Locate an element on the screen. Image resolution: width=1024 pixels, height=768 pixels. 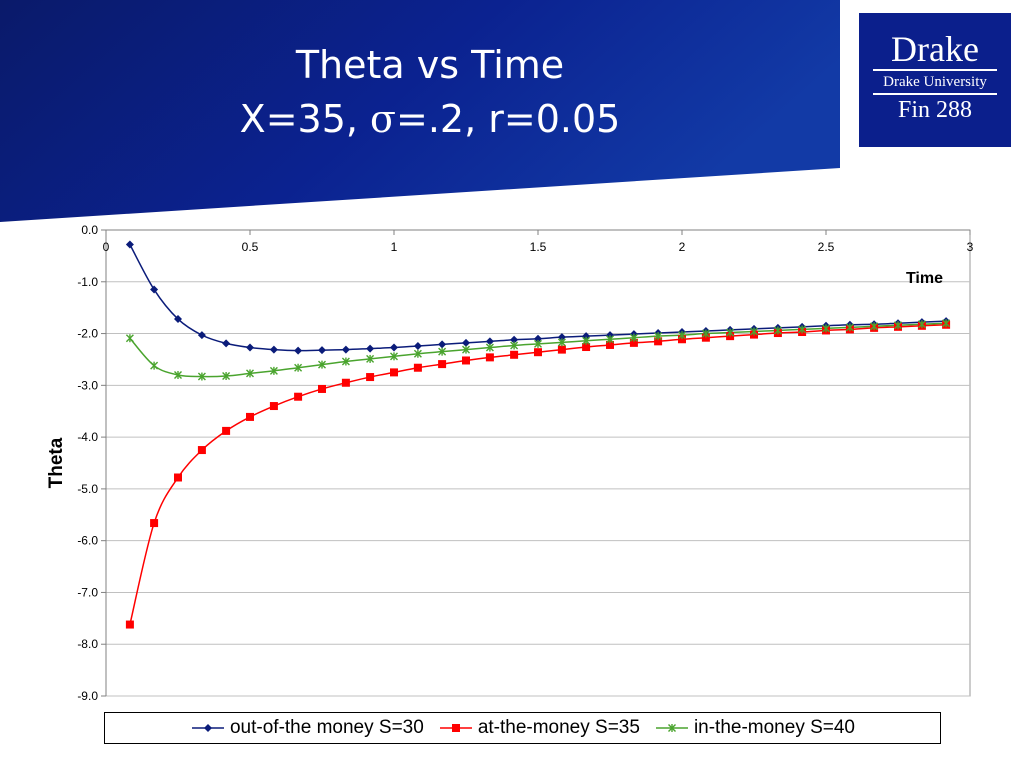
slide-title: Theta vs Time X=35, σ=.2, r=0.05 is located at coordinates (430, 92).